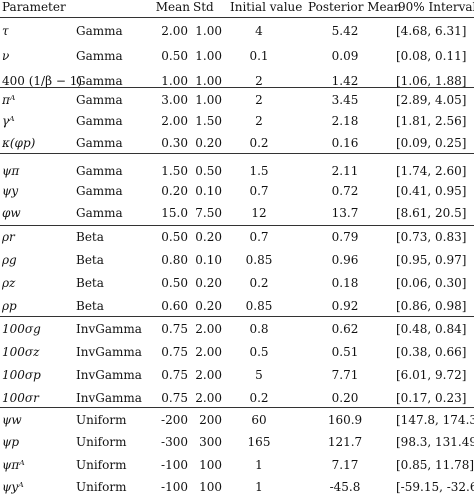  Describe the element at coordinates (259, 100) in the screenshot. I see `init-cell: 2` at that location.